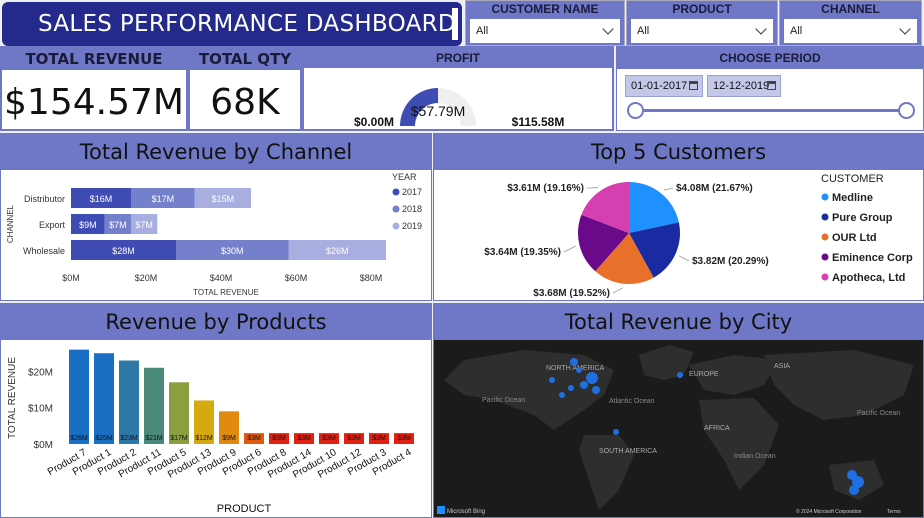  What do you see at coordinates (40, 409) in the screenshot?
I see `products-y-tick: $10M` at bounding box center [40, 409].